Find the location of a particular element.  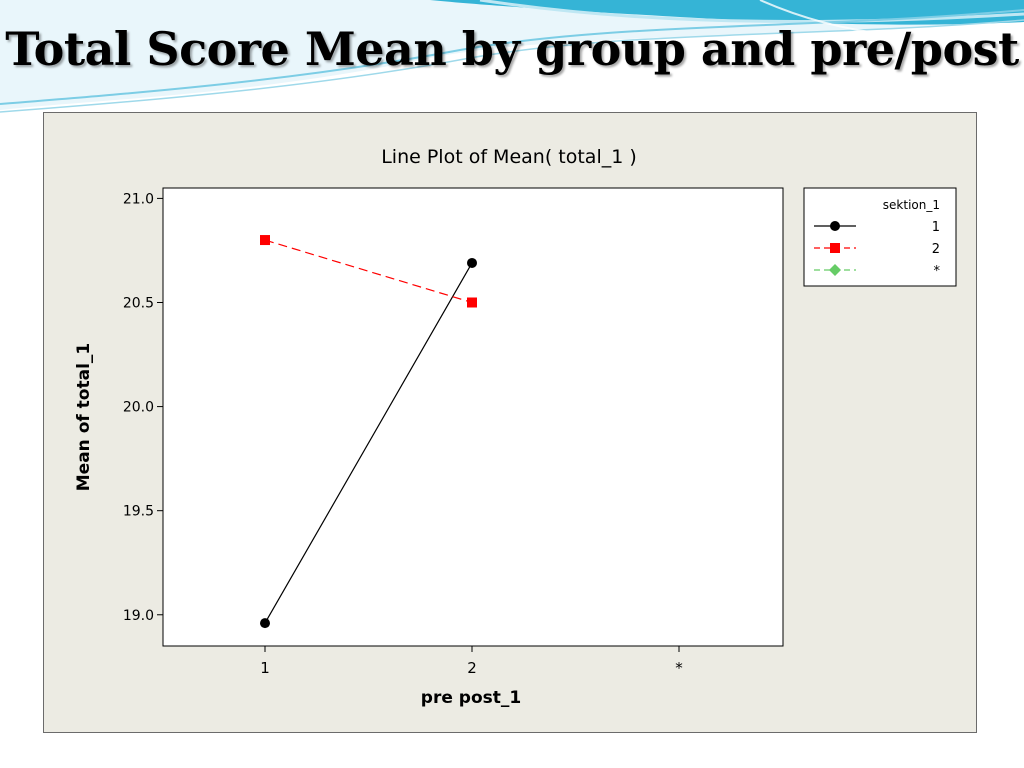

y-tick-label: 20.0 is located at coordinates (138, 408).